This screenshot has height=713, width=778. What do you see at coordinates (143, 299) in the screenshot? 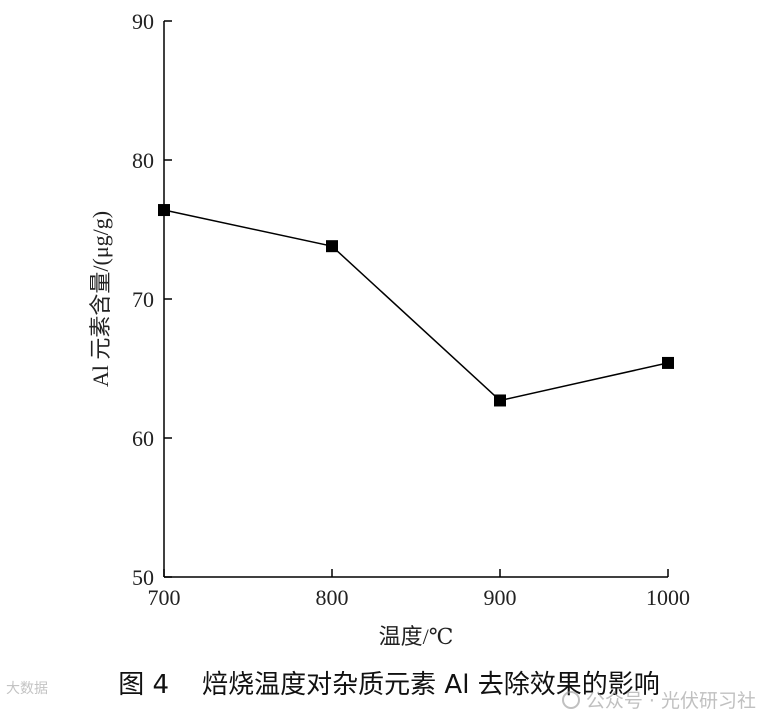
I see `y-tick-label: 70` at bounding box center [143, 299].